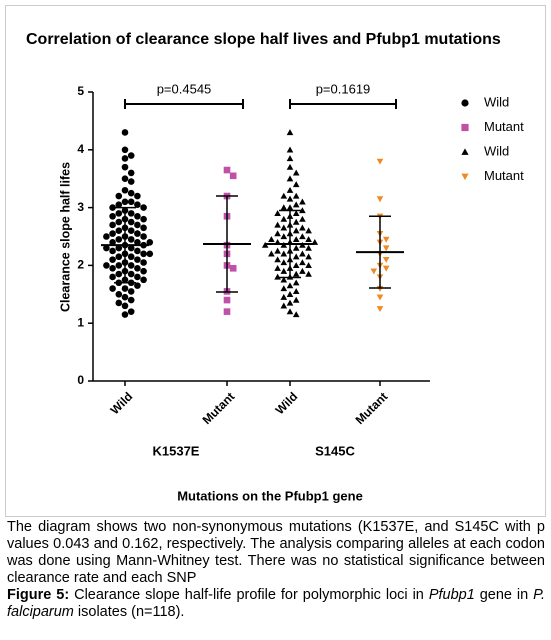 The height and width of the screenshot is (640, 551). Describe the element at coordinates (465, 127) in the screenshot. I see `legend-marker` at that location.